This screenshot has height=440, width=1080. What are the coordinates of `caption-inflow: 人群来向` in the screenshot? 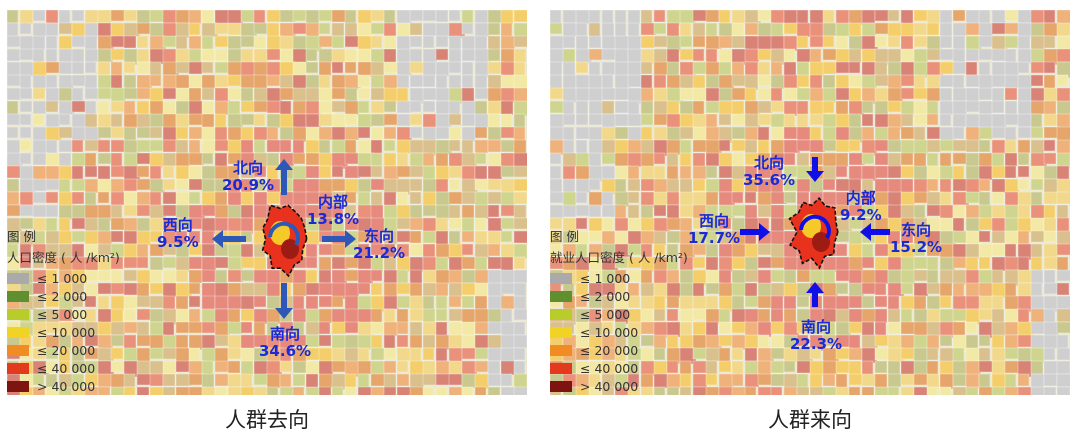 It's located at (810, 420).